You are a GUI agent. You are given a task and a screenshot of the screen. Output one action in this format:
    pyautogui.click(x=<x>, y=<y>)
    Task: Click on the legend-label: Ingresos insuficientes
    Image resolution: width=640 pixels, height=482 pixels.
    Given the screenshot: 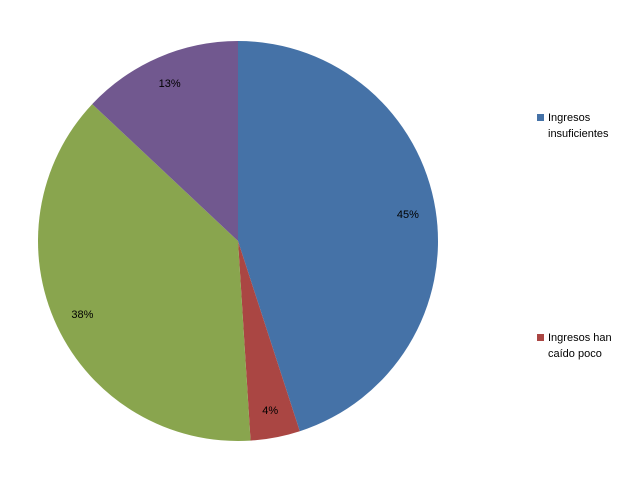 What is the action you would take?
    pyautogui.click(x=578, y=126)
    